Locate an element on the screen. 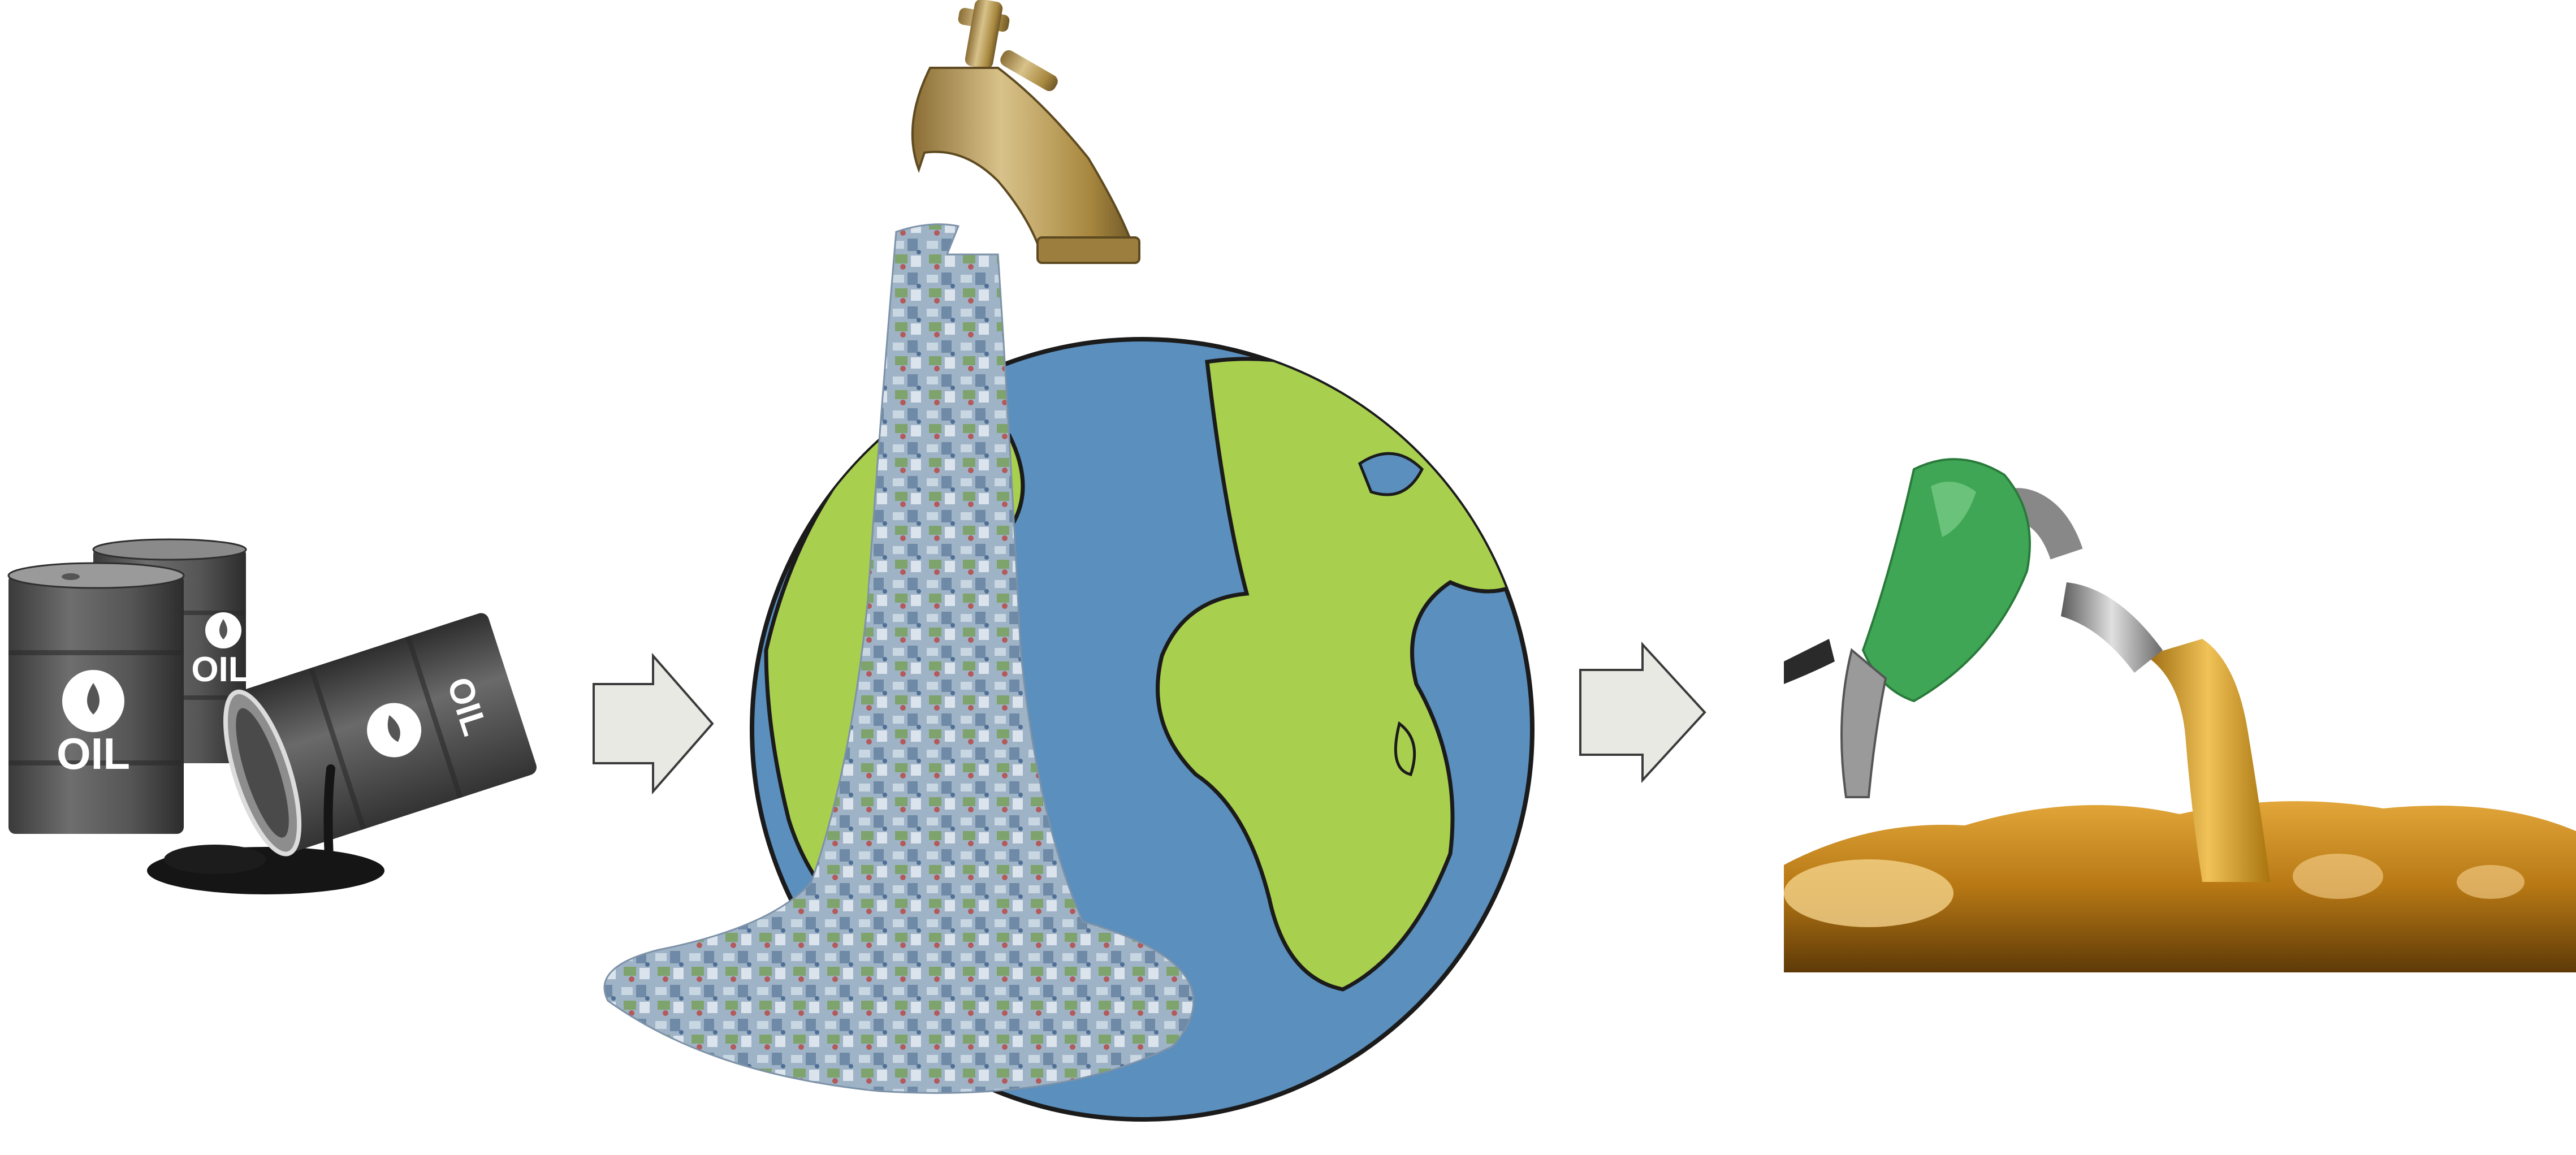 The width and height of the screenshot is (2576, 1155). faucet-icon is located at coordinates (1025, 132).